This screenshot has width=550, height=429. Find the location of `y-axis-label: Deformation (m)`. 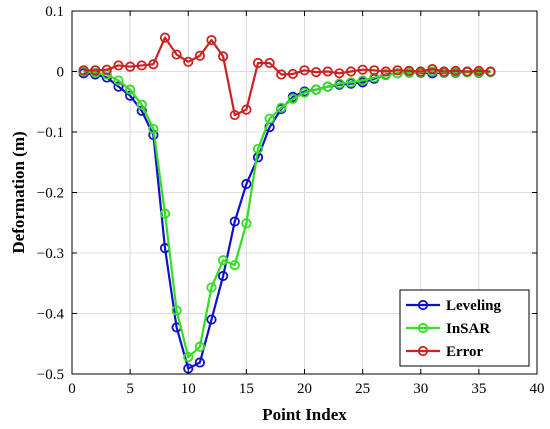

y-axis-label: Deformation (m) is located at coordinates (18, 192).